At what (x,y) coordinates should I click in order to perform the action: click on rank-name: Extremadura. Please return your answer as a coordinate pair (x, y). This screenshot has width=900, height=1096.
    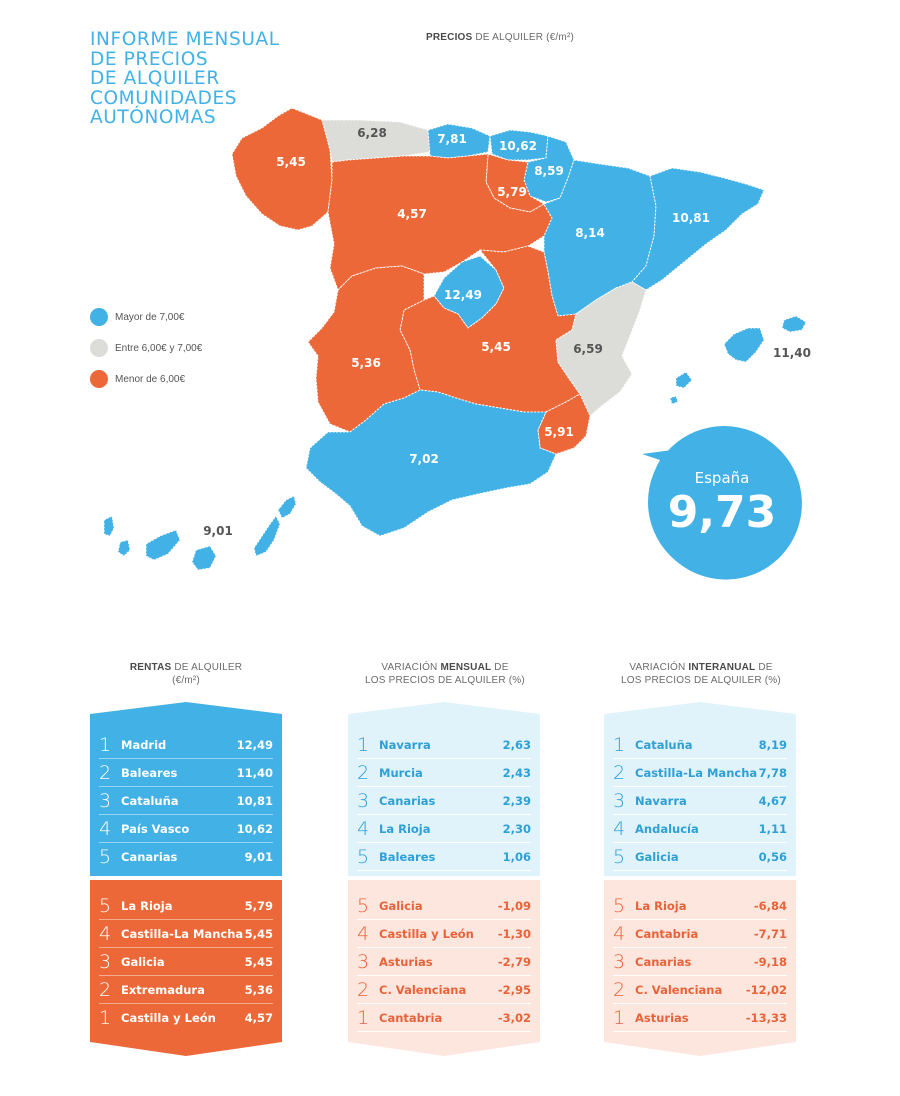
    Looking at the image, I should click on (163, 989).